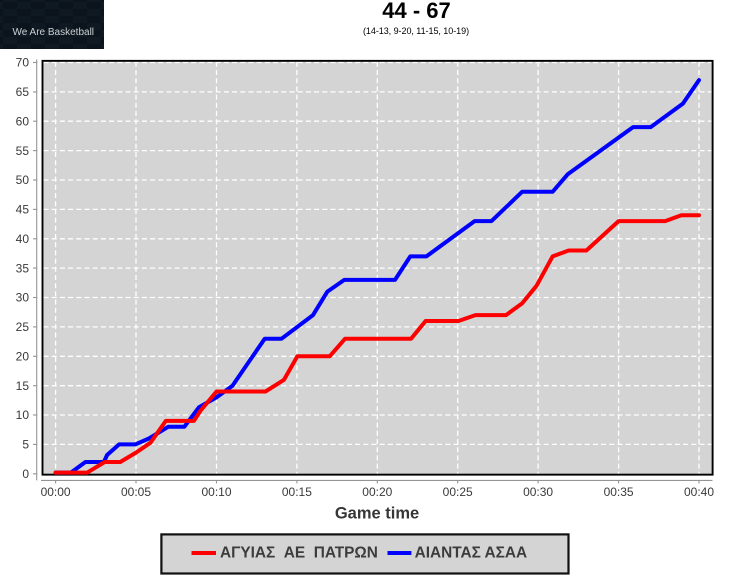 The height and width of the screenshot is (579, 737). I want to click on svg-text: 00:40, so click(699, 492).